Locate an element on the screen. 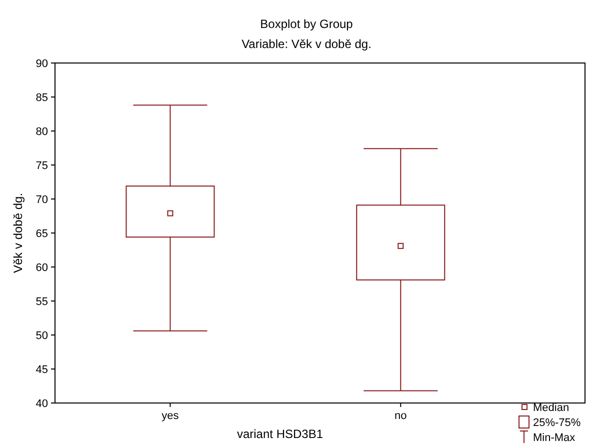  annotation: Median is located at coordinates (551, 408).